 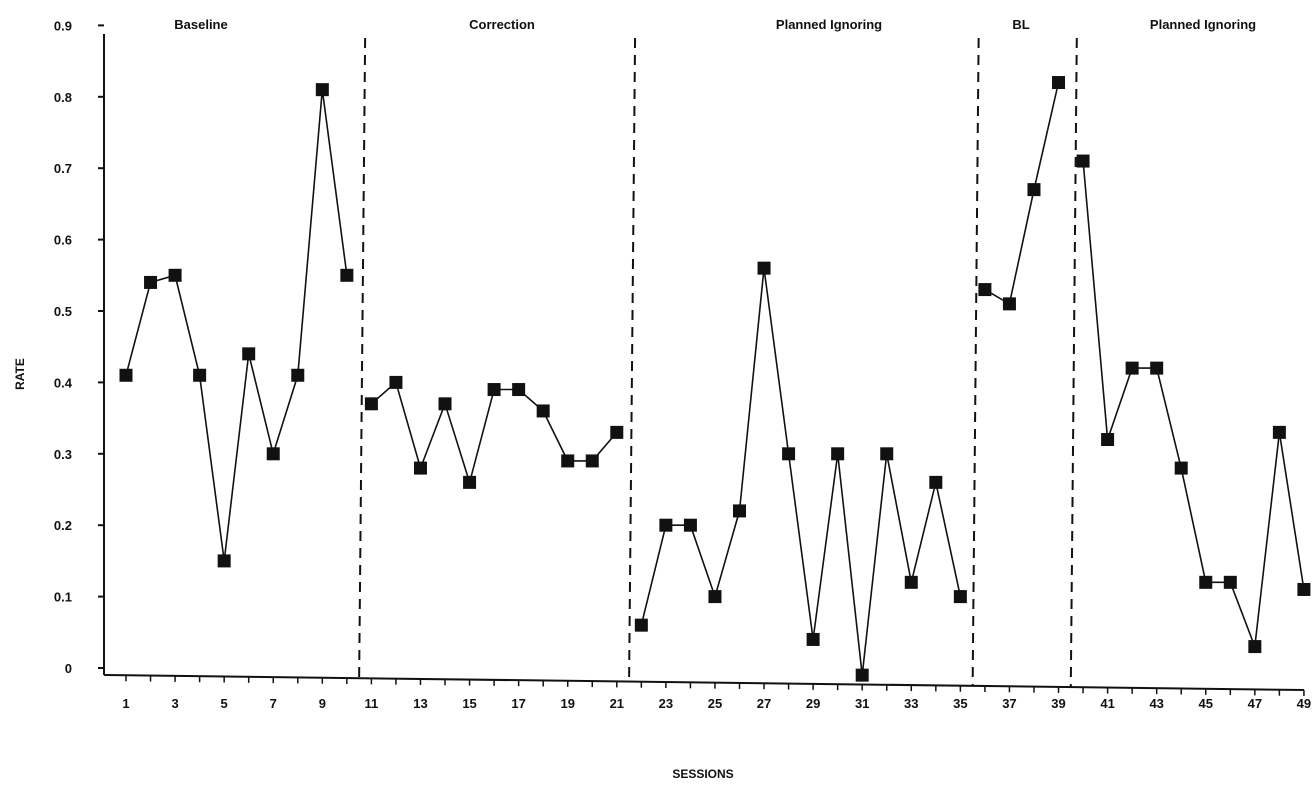 What do you see at coordinates (1107, 703) in the screenshot?
I see `x-tick-label: 41` at bounding box center [1107, 703].